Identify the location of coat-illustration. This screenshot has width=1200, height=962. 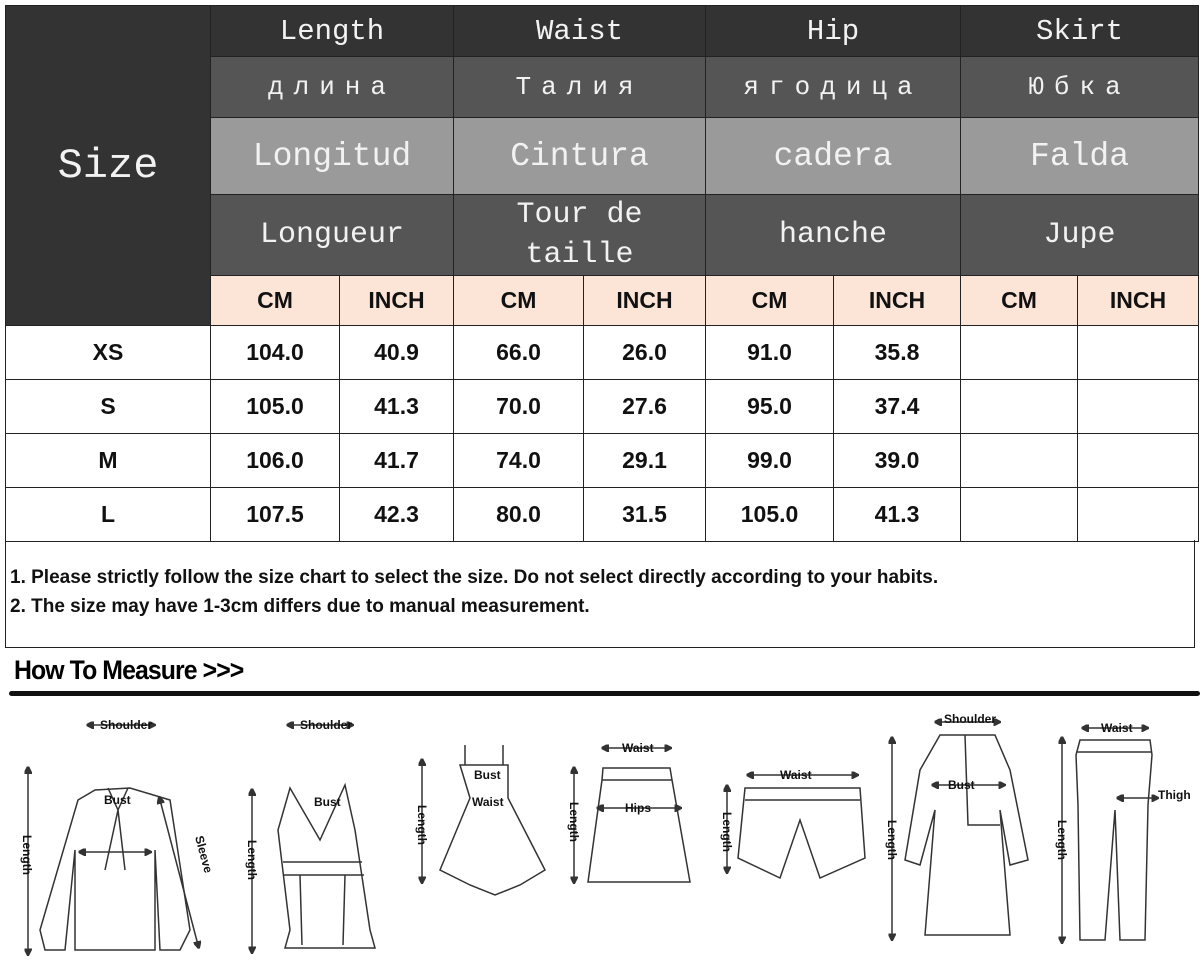
(960, 829).